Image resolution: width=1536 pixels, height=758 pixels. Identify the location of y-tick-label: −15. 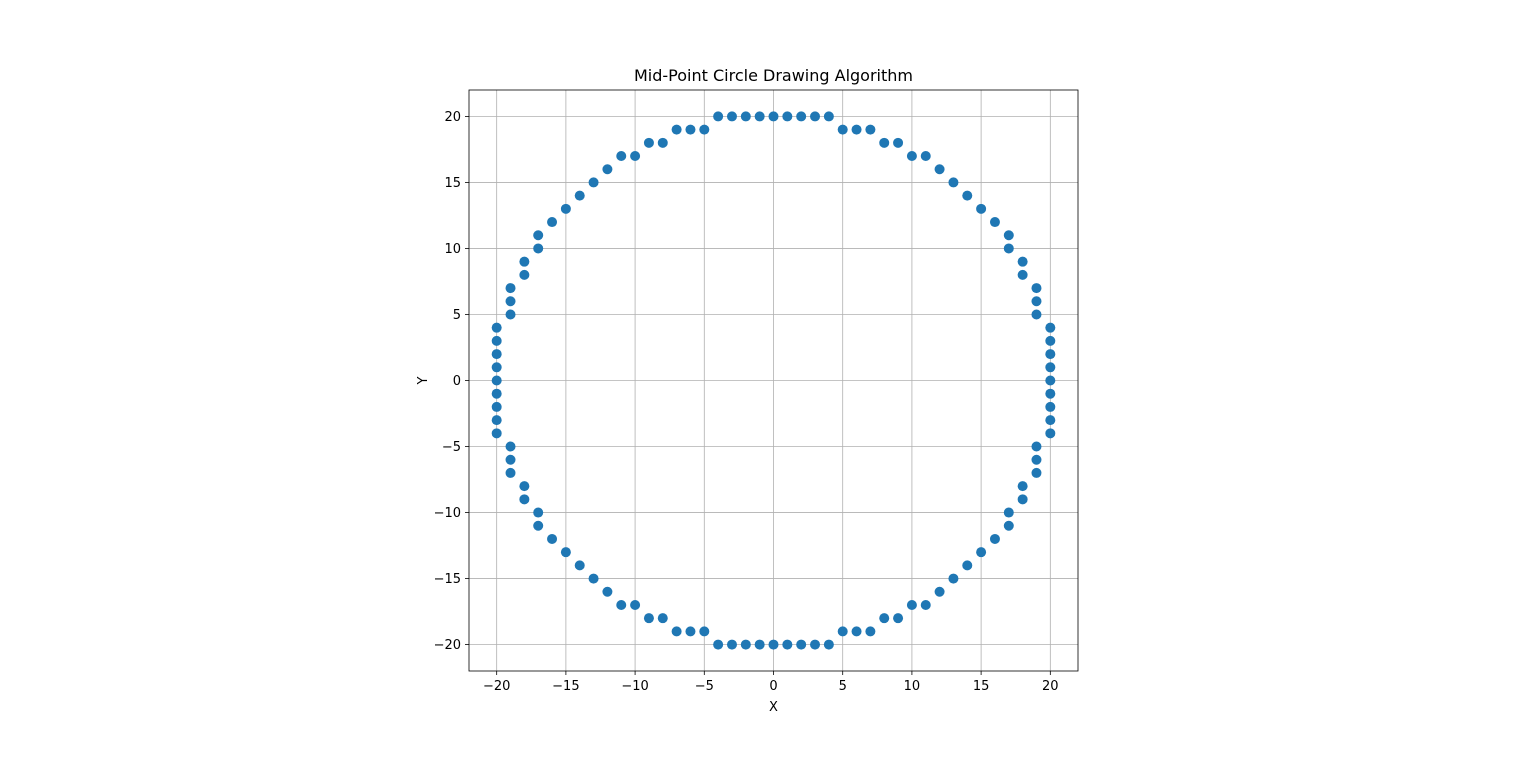
(447, 579).